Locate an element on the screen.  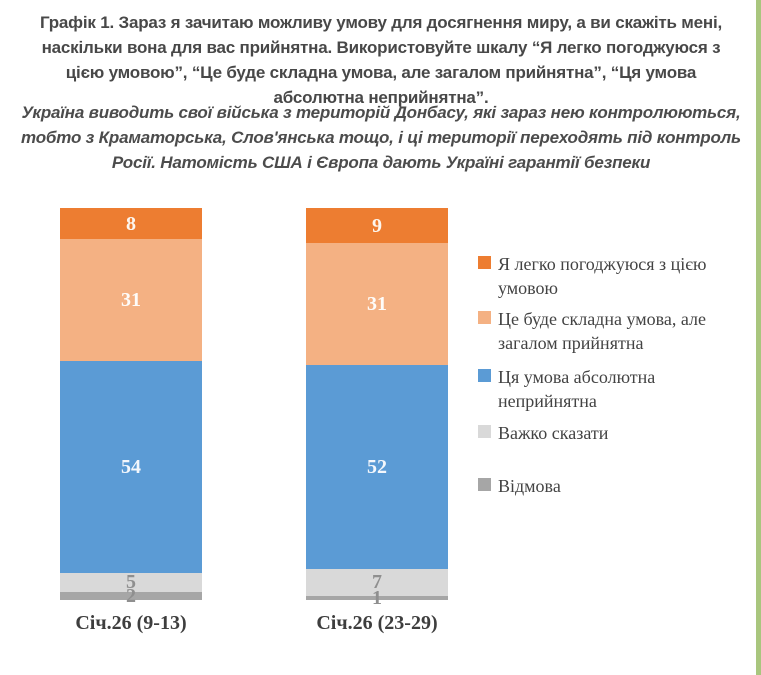
bar-segment: 52 is located at coordinates (377, 466).